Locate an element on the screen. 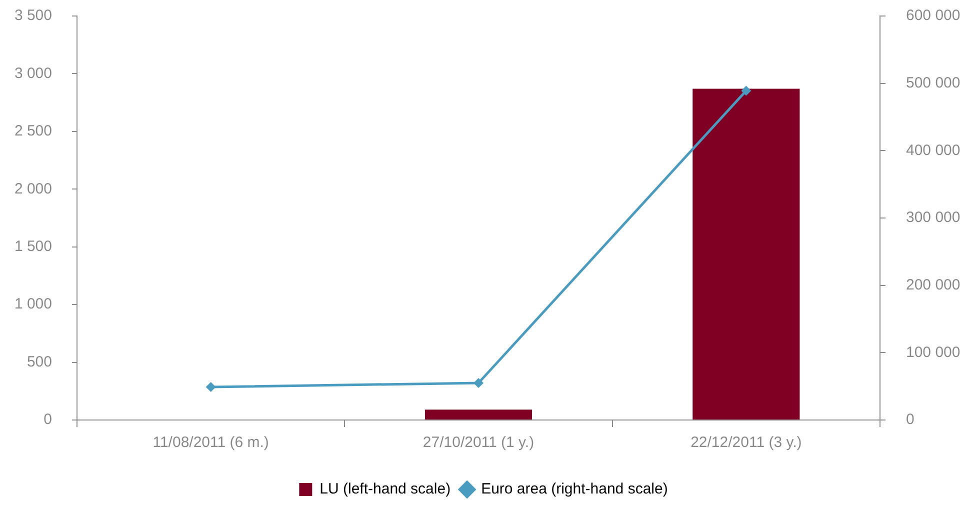 The height and width of the screenshot is (507, 967). y-tick-label: 2 000 is located at coordinates (33, 189).